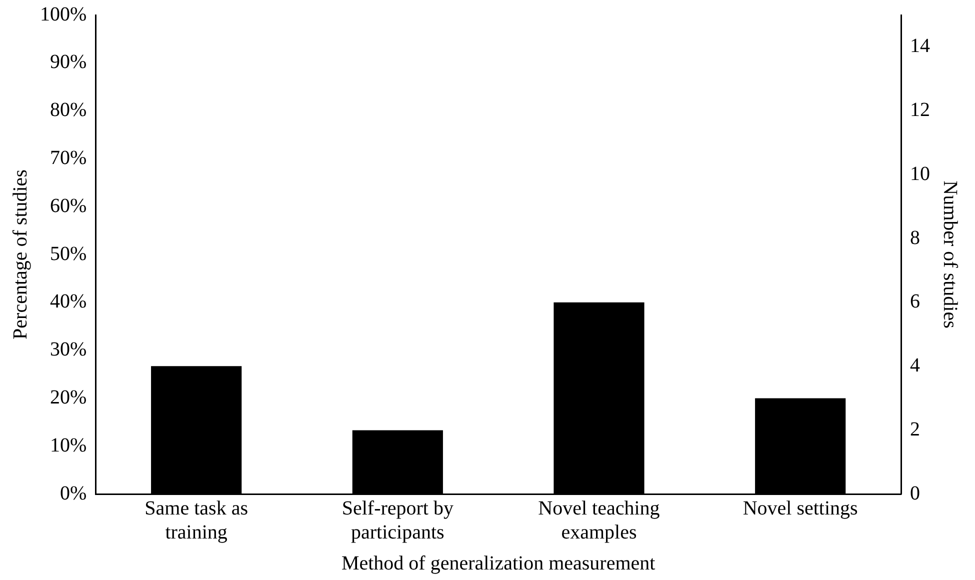 This screenshot has height=580, width=975. Describe the element at coordinates (73, 493) in the screenshot. I see `y-tick-label: 0%` at that location.